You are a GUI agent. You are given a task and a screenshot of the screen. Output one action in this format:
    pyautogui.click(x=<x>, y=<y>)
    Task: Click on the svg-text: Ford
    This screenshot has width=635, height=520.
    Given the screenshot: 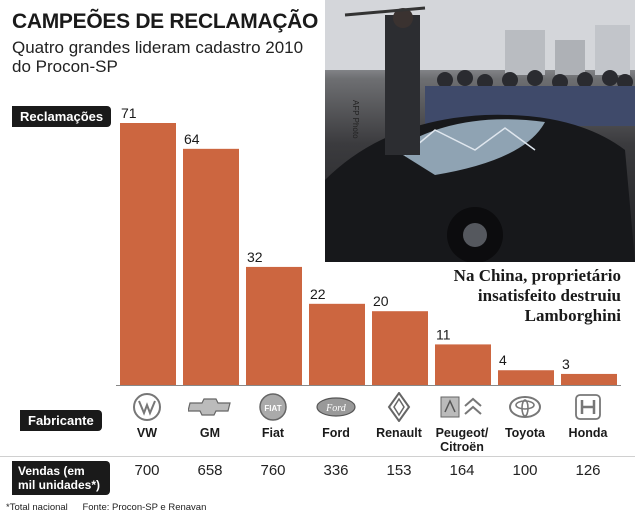 What is the action you would take?
    pyautogui.click(x=336, y=408)
    